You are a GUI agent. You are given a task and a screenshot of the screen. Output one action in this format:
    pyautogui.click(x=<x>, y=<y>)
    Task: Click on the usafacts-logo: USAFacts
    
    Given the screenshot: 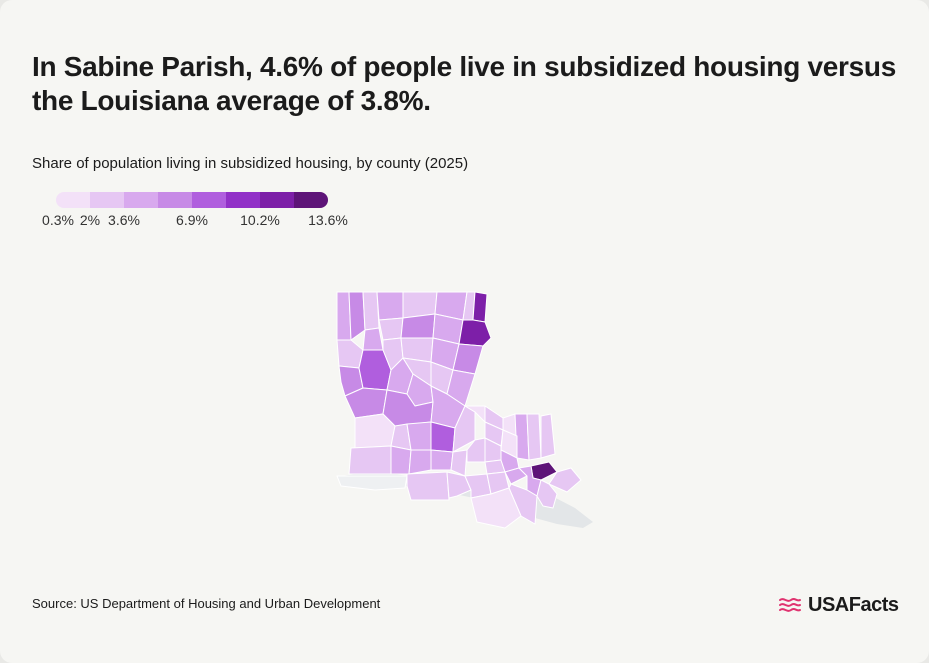 What is the action you would take?
    pyautogui.click(x=838, y=605)
    